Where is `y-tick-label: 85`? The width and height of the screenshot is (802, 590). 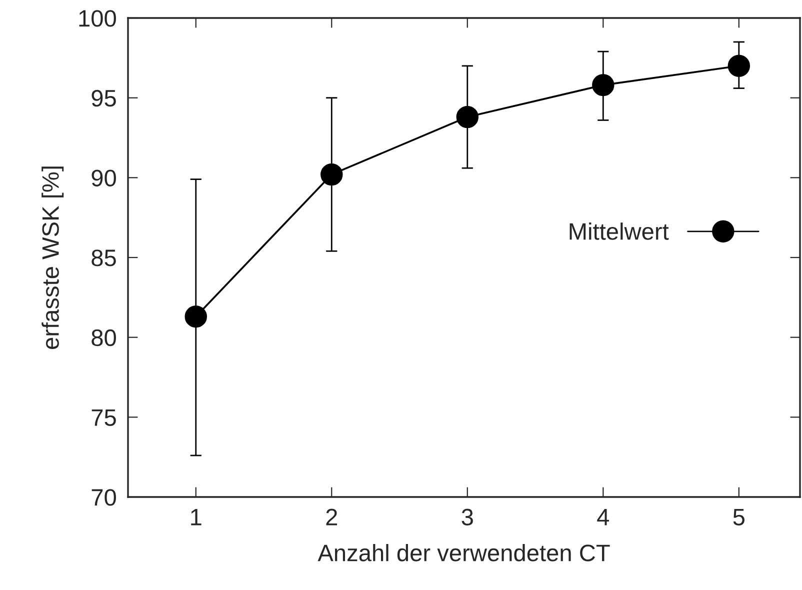 y-tick-label: 85 is located at coordinates (104, 258).